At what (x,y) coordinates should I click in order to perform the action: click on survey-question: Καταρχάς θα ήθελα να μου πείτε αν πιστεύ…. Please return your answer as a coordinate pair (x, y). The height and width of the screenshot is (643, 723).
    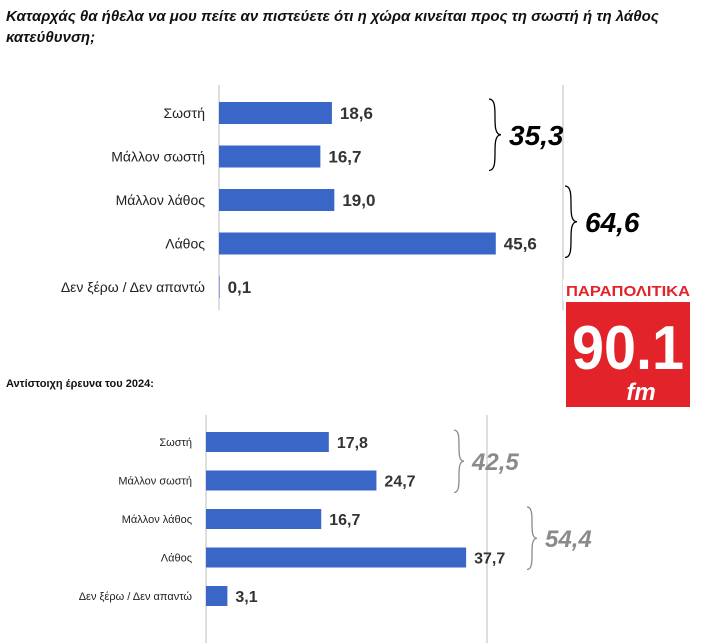
    Looking at the image, I should click on (332, 27).